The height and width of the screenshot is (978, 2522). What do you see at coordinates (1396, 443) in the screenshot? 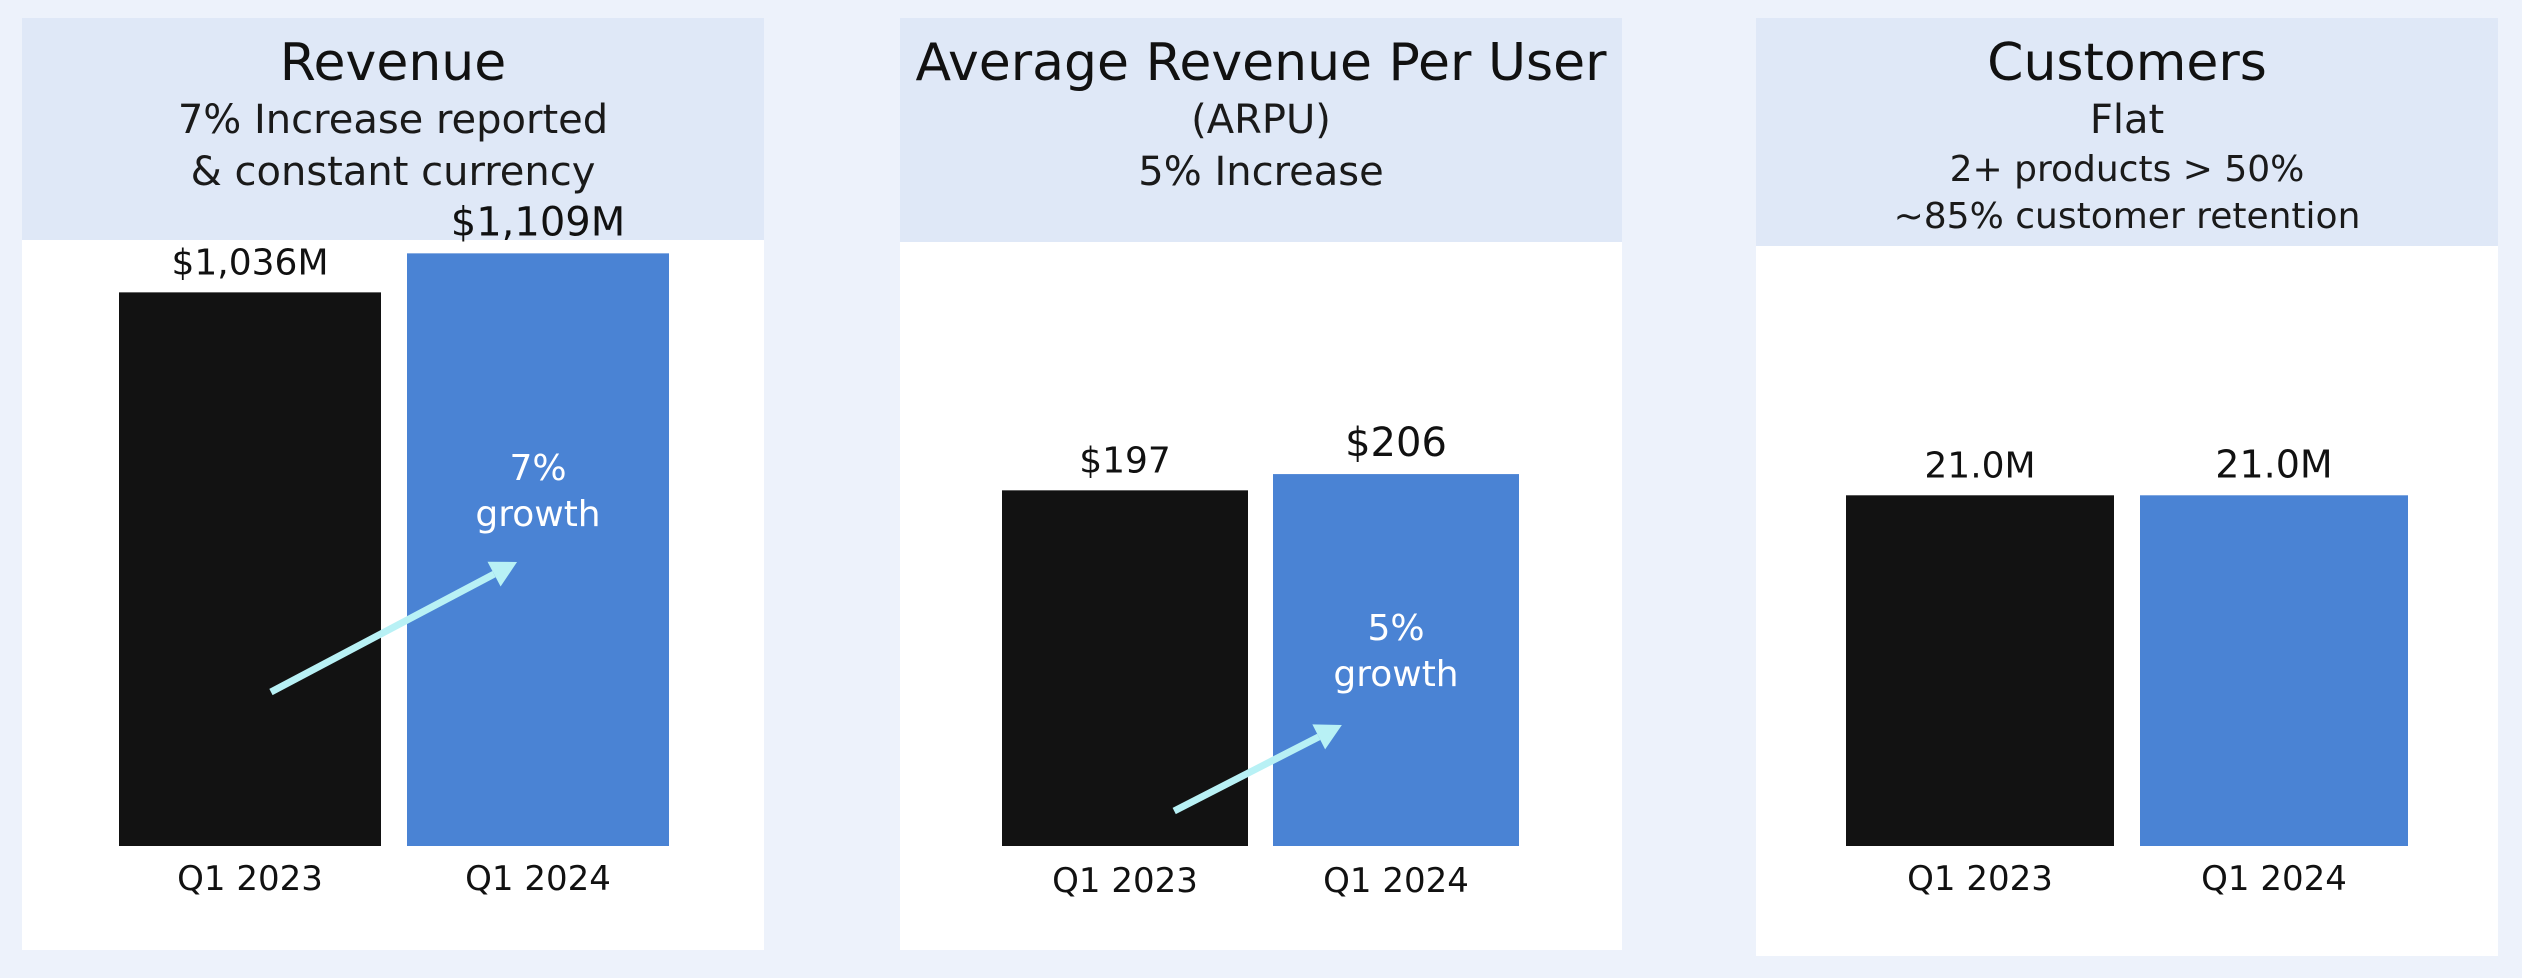
I see `value-label: $206` at bounding box center [1396, 443].